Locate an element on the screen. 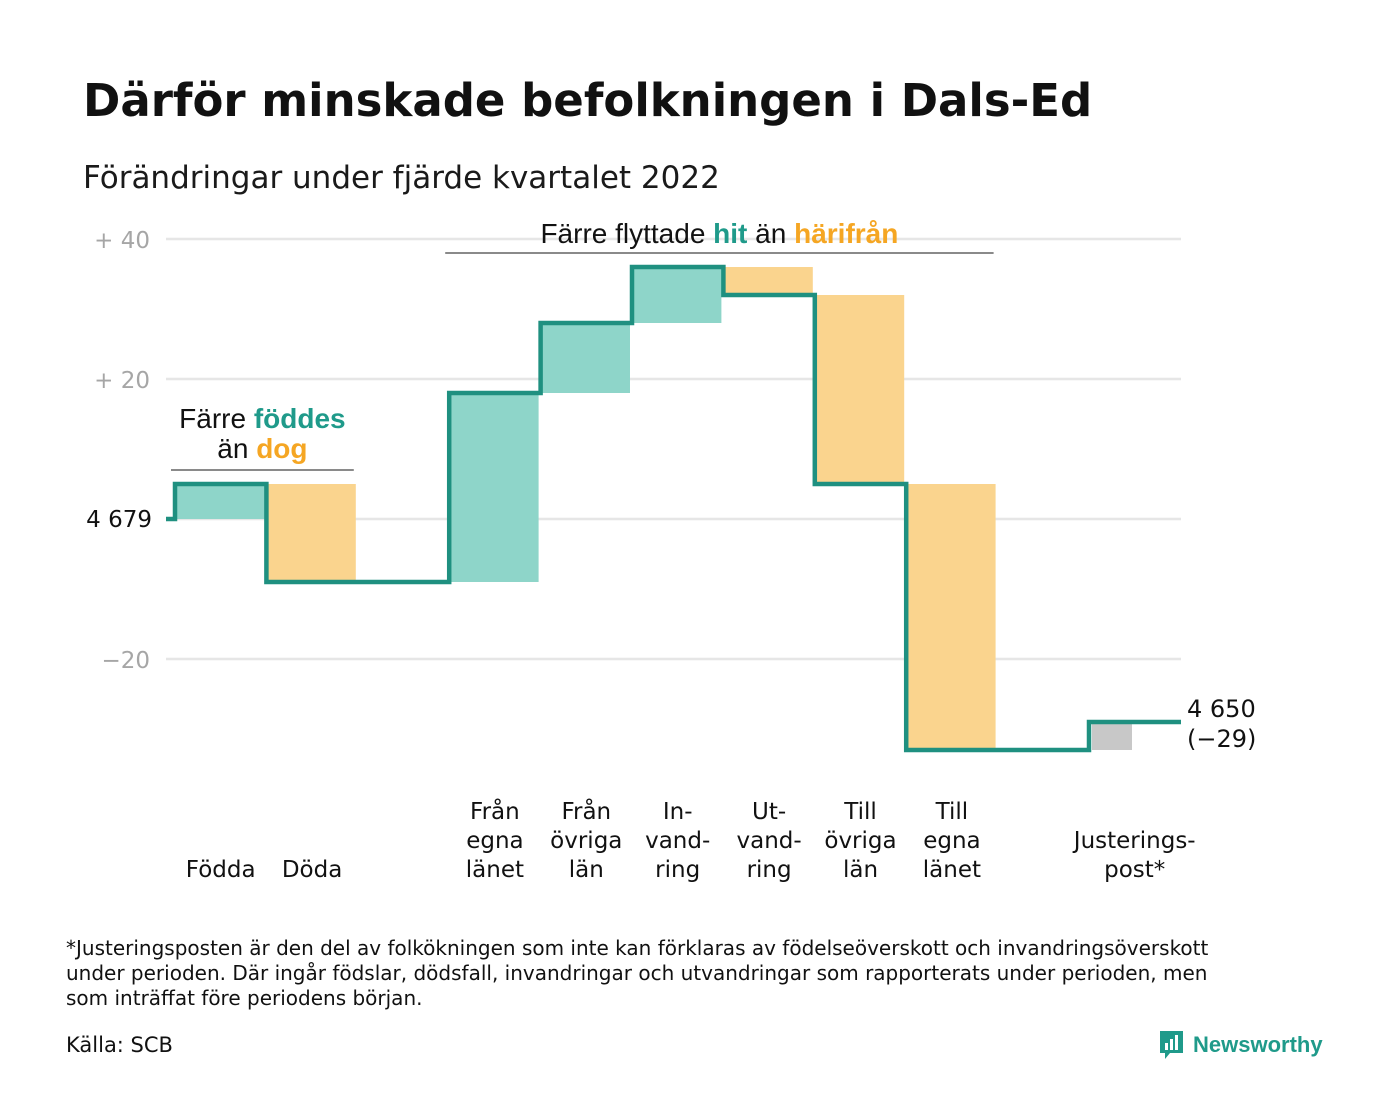 This screenshot has width=1400, height=1120. y-tick-label: −20 is located at coordinates (125, 661).